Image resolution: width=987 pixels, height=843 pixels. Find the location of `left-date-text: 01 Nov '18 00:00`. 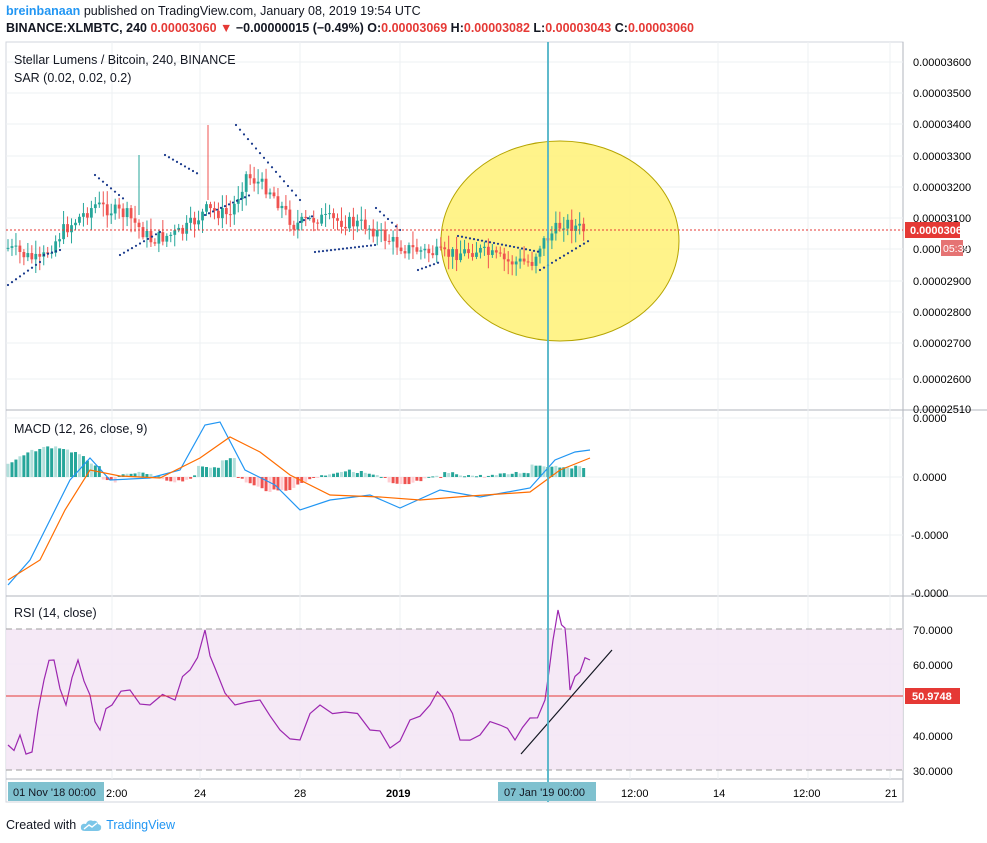

left-date-text: 01 Nov '18 00:00 is located at coordinates (54, 793).